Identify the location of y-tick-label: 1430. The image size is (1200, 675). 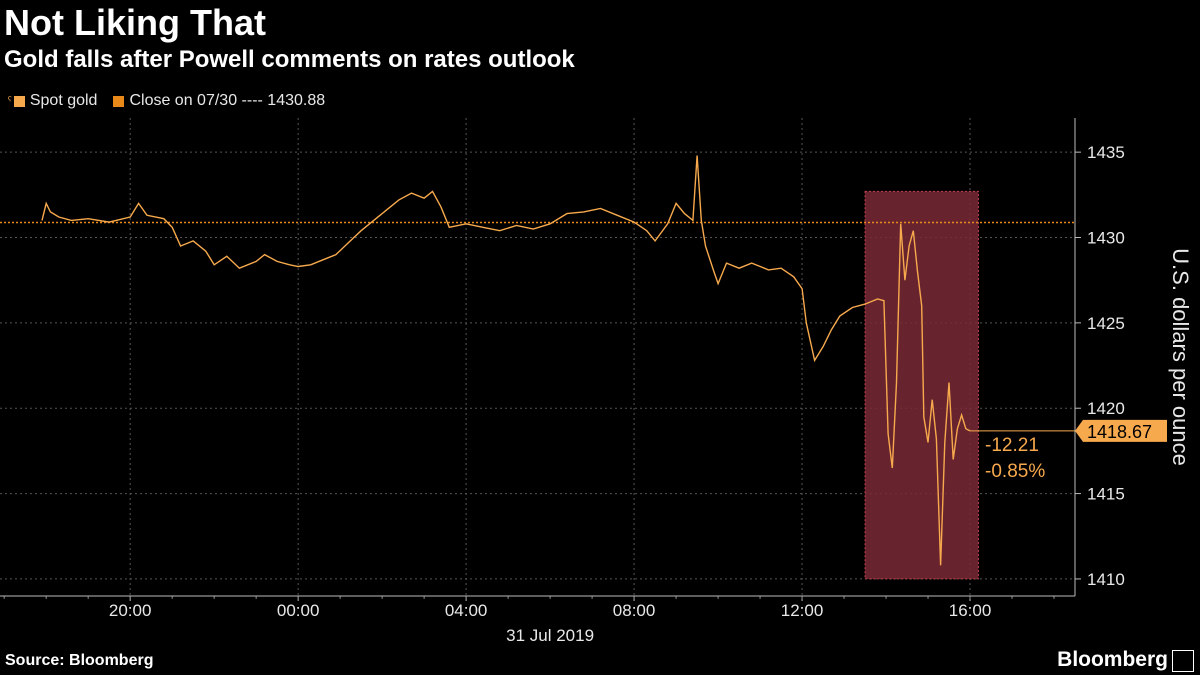
(1106, 238).